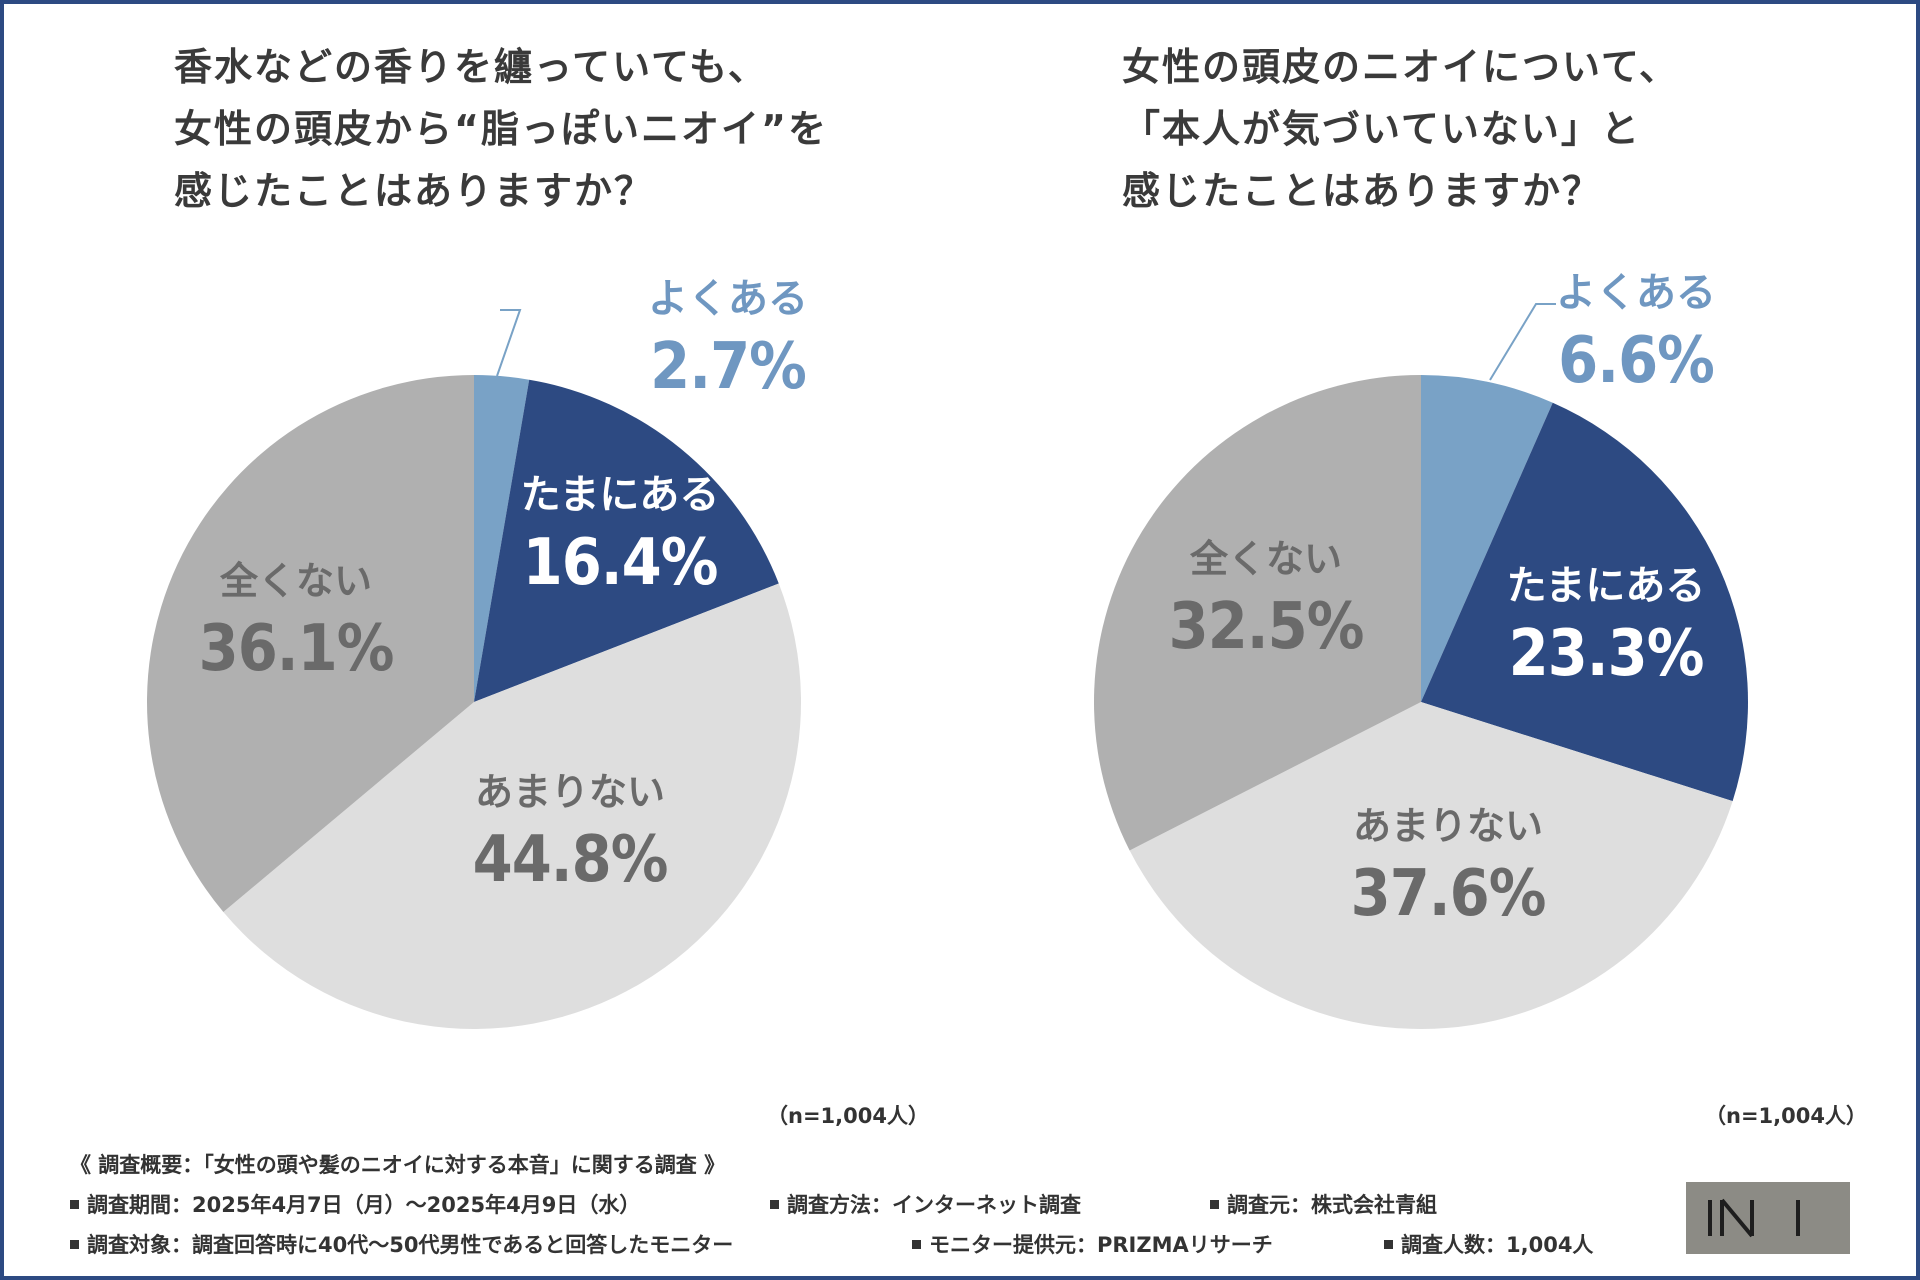  What do you see at coordinates (1448, 894) in the screenshot?
I see `slice-value-rarely: 37.6%` at bounding box center [1448, 894].